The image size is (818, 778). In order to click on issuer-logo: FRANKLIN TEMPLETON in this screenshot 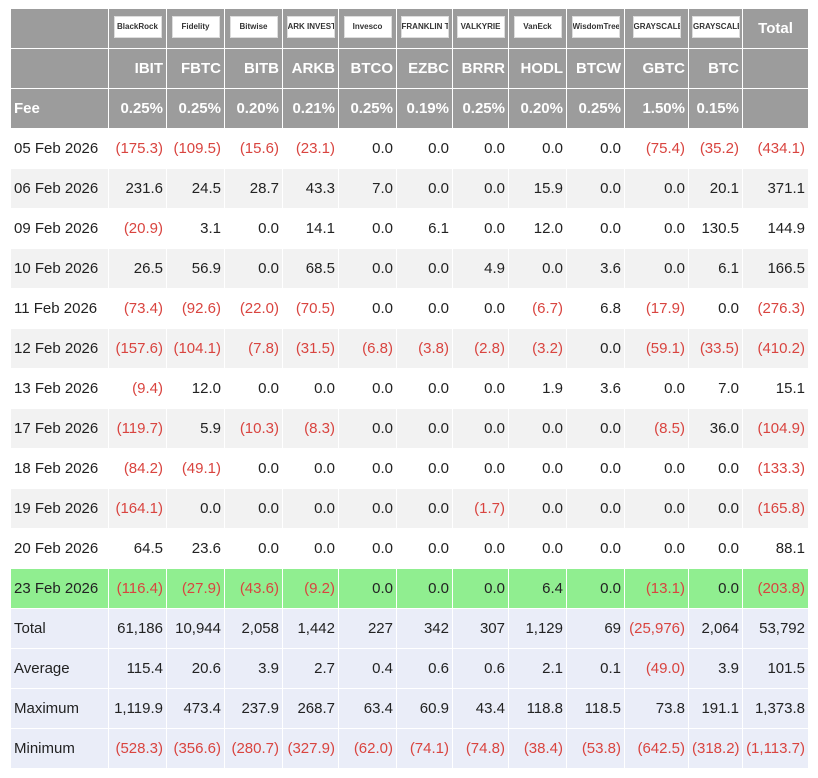, I will do `click(424, 26)`.